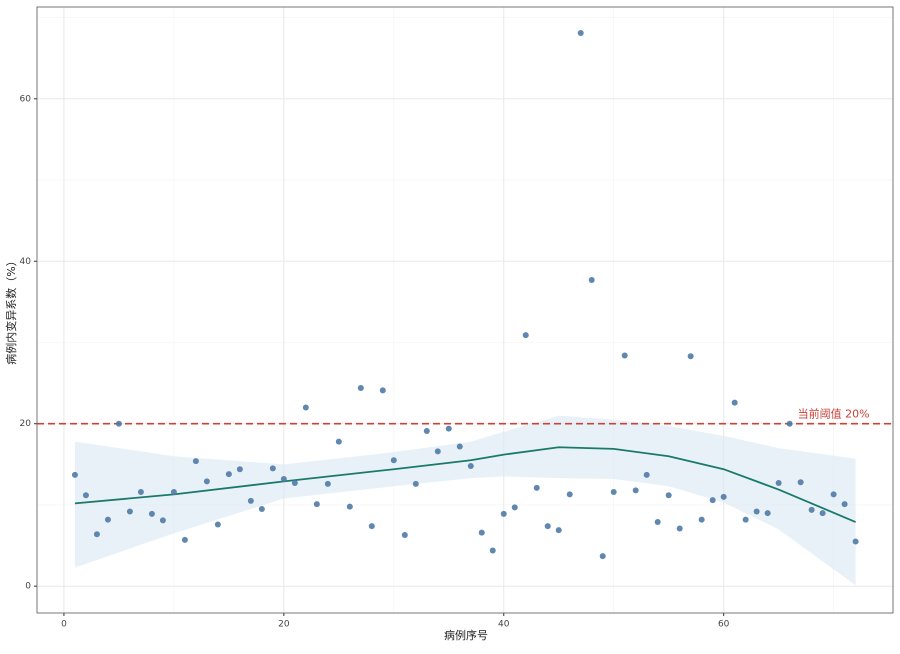  What do you see at coordinates (11, 309) in the screenshot?
I see `y-axis-label: 病例内变异系数（%）` at bounding box center [11, 309].